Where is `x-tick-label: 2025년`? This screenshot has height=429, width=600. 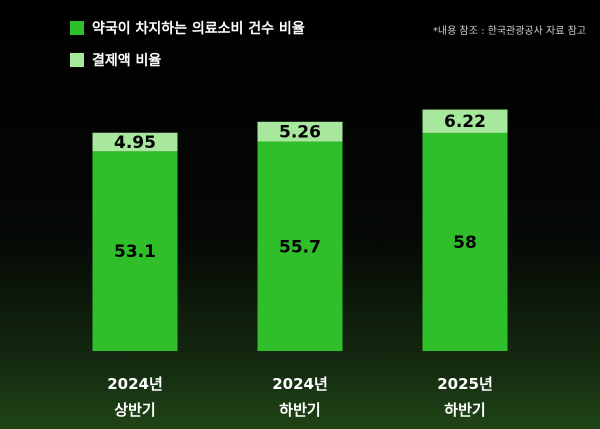 x-tick-label: 2025년 is located at coordinates (465, 384).